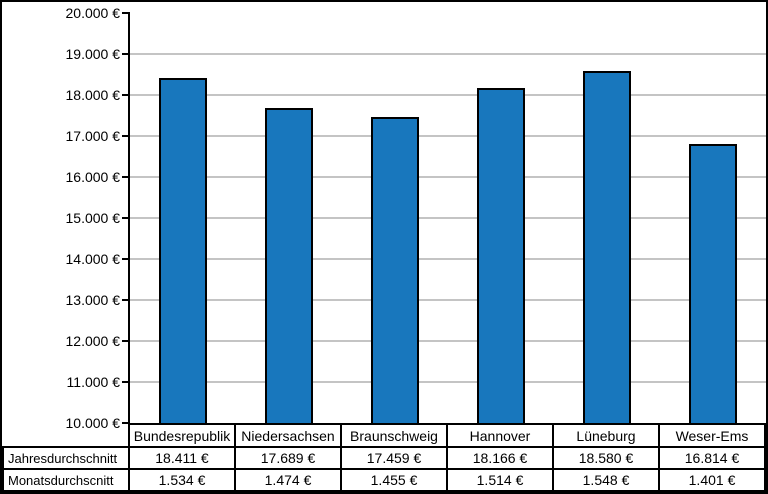 The width and height of the screenshot is (768, 494). I want to click on category-header: Bundesrepublik, so click(182, 435).